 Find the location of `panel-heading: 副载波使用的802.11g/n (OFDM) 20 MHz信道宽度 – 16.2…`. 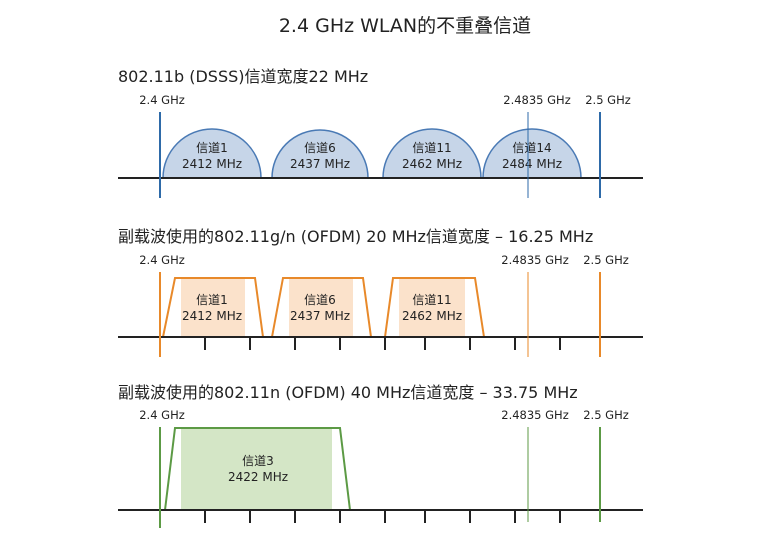

panel-heading: 副载波使用的802.11g/n (OFDM) 20 MHz信道宽度 – 16.2… is located at coordinates (355, 236).